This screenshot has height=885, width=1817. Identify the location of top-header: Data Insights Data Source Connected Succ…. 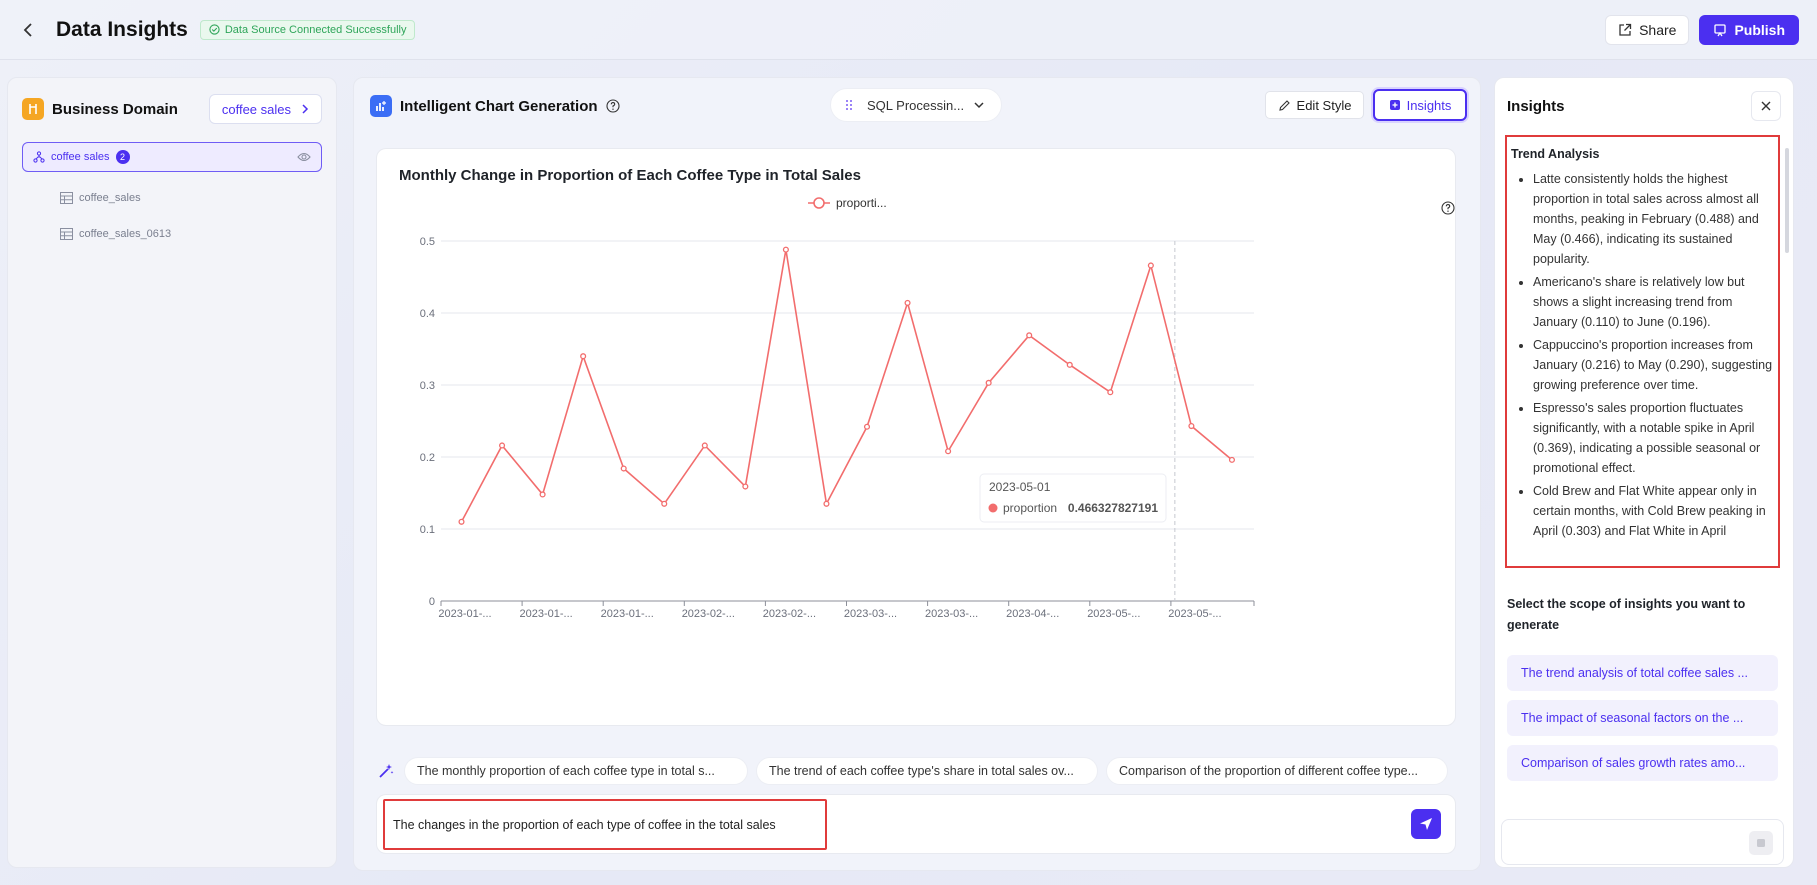
(908, 30).